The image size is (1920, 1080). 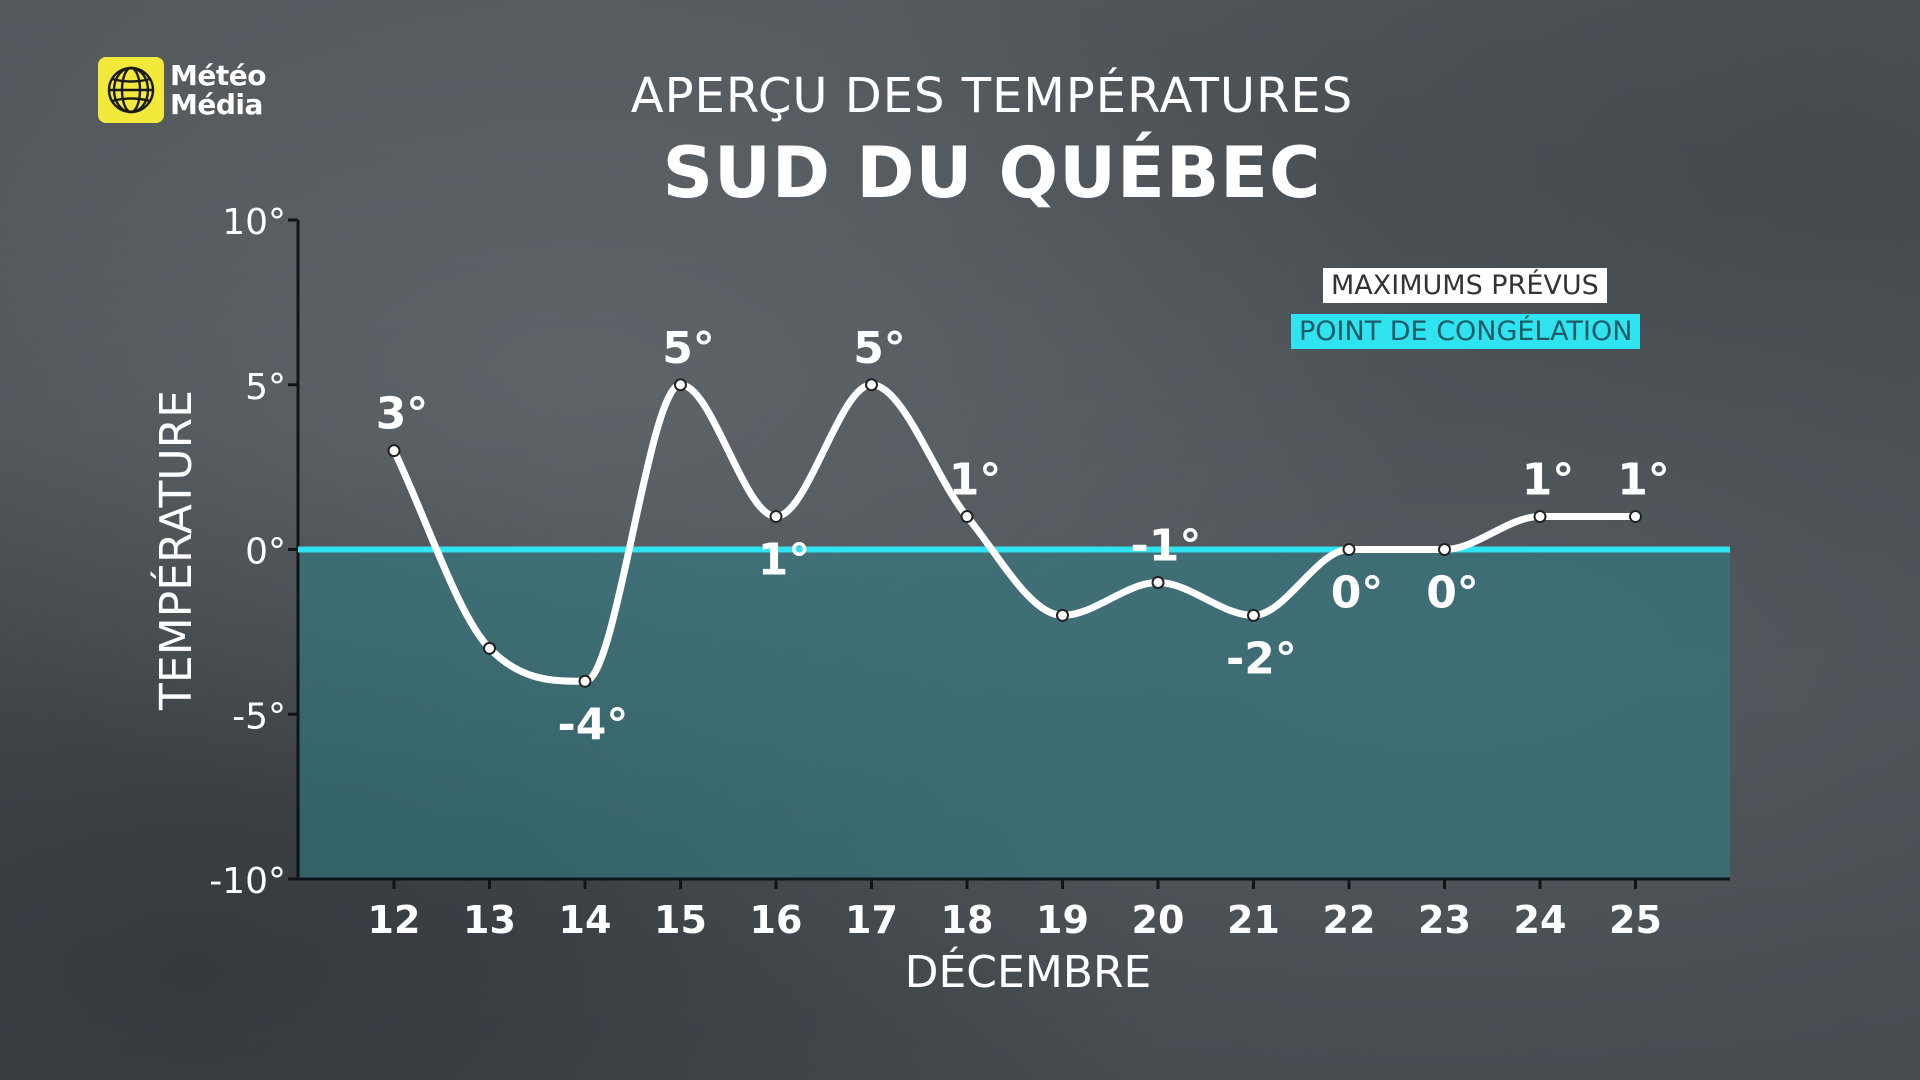 What do you see at coordinates (1540, 920) in the screenshot?
I see `x-tick-label: 24` at bounding box center [1540, 920].